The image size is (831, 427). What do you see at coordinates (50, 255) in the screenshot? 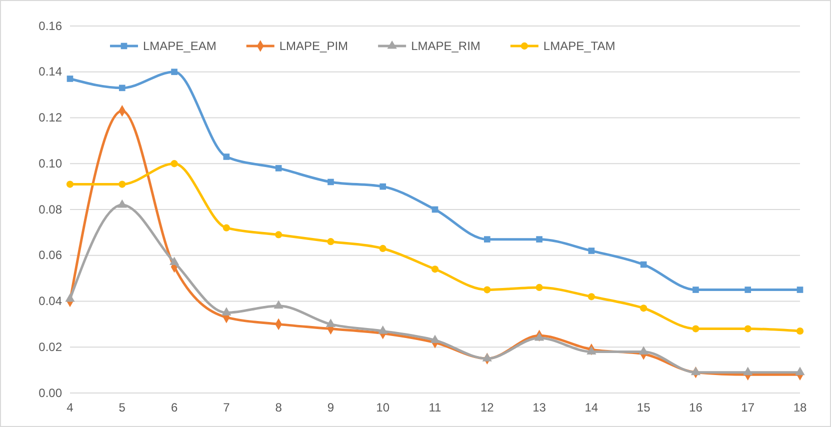
I see `y-tick-label: 0.06` at bounding box center [50, 255].